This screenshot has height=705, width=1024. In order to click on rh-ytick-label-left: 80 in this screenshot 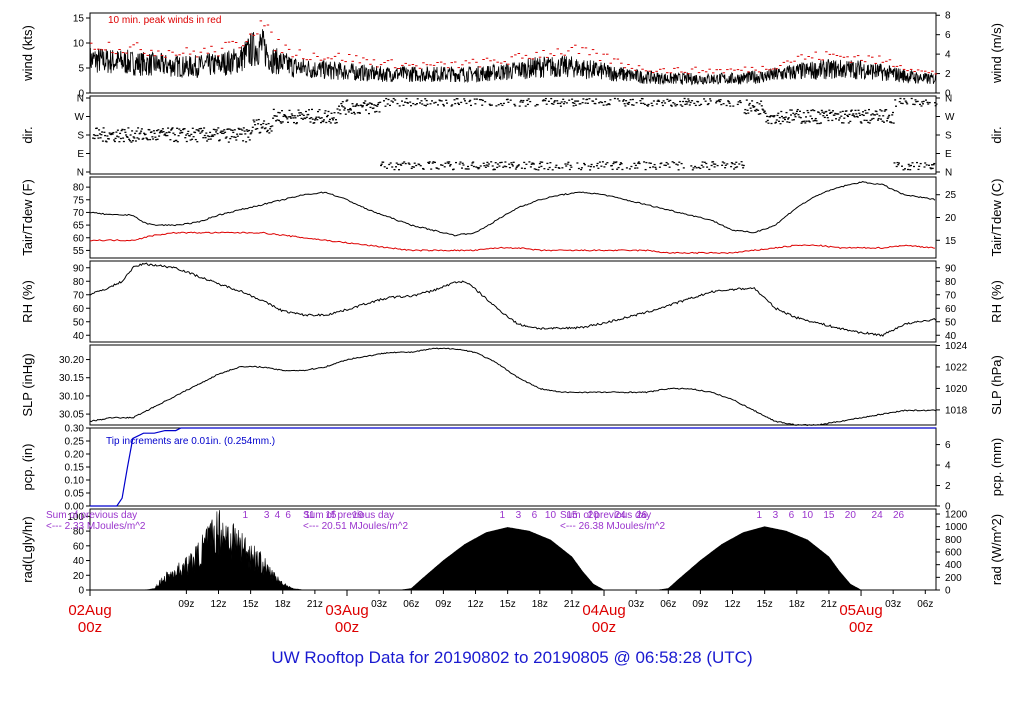, I will do `click(79, 282)`.